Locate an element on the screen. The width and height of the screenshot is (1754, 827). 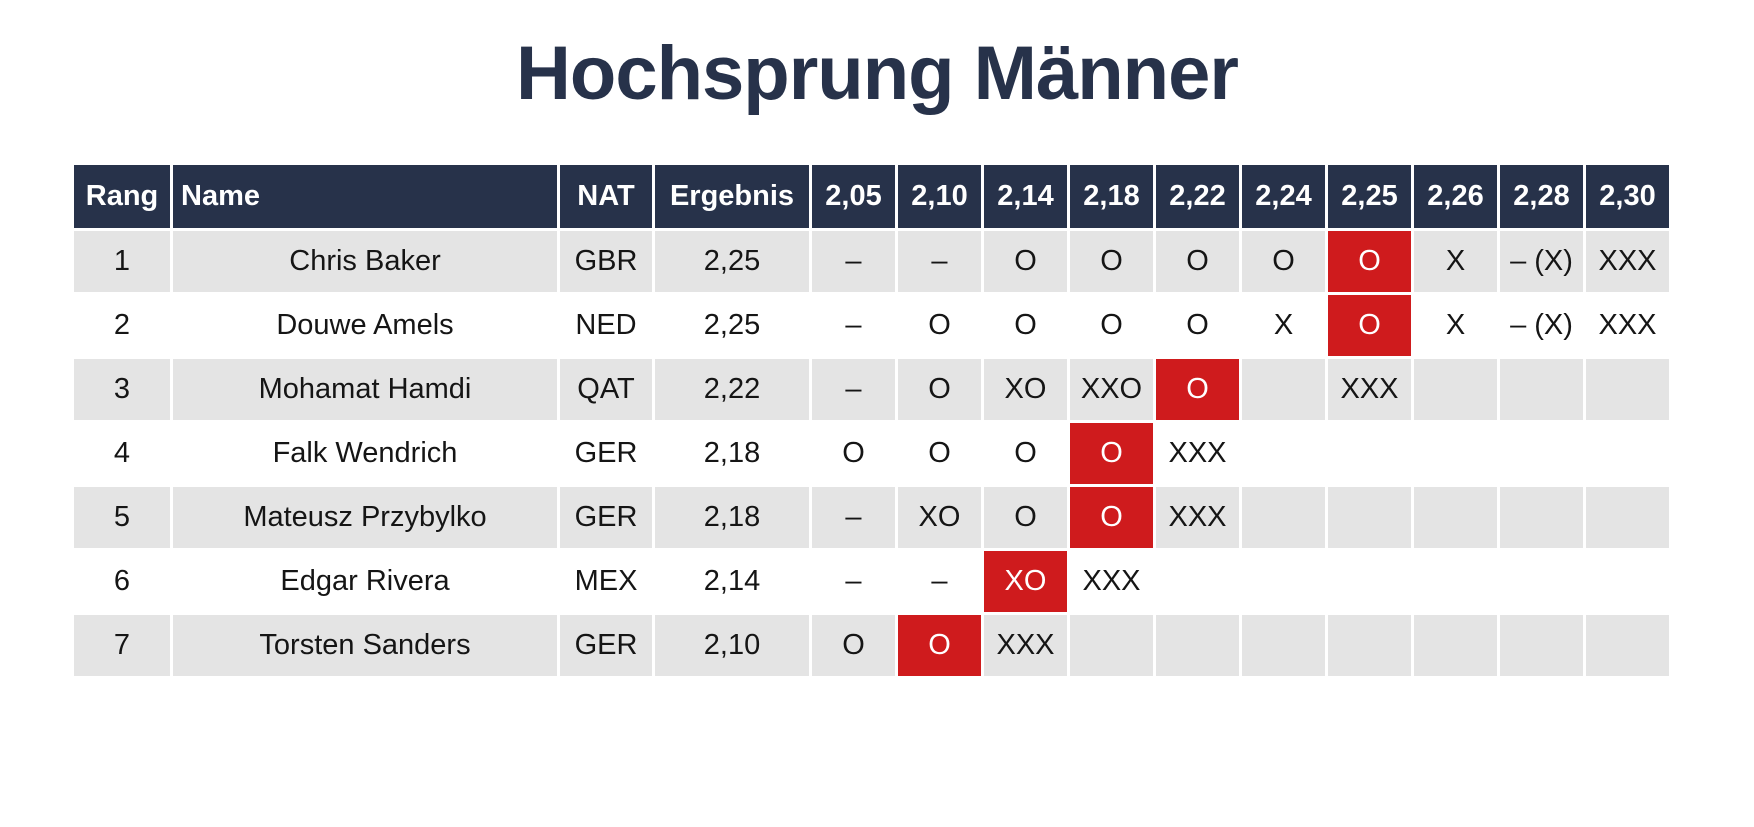
header-ergebnis: Ergebnis is located at coordinates (732, 196).